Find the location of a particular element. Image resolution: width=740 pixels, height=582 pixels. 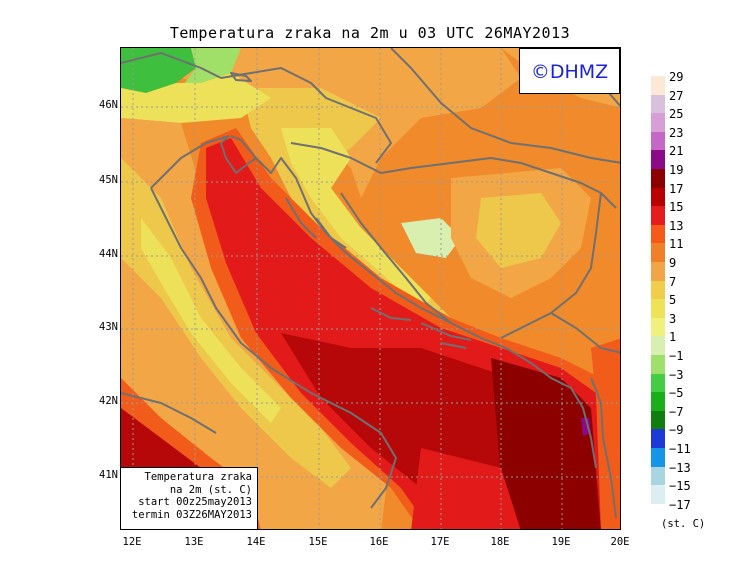

lon-label: 14E is located at coordinates (256, 542).